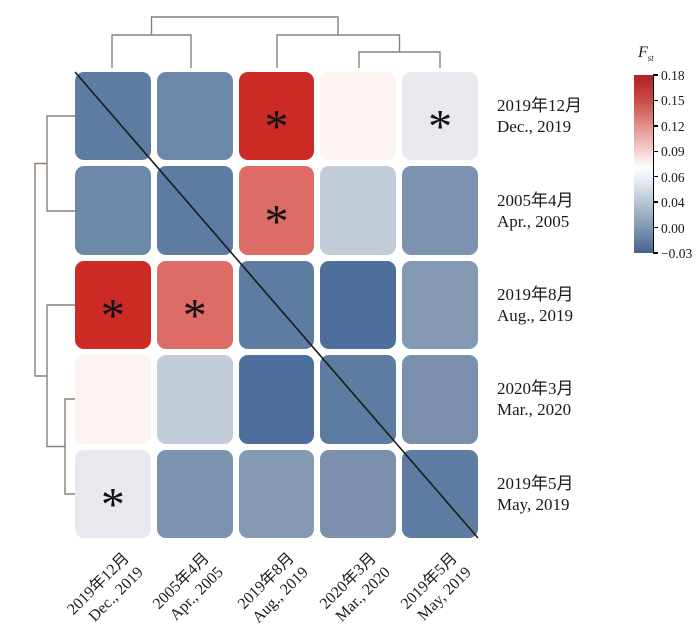  What do you see at coordinates (535, 294) in the screenshot?
I see `row-label-zh: 2019年8月` at bounding box center [535, 294].